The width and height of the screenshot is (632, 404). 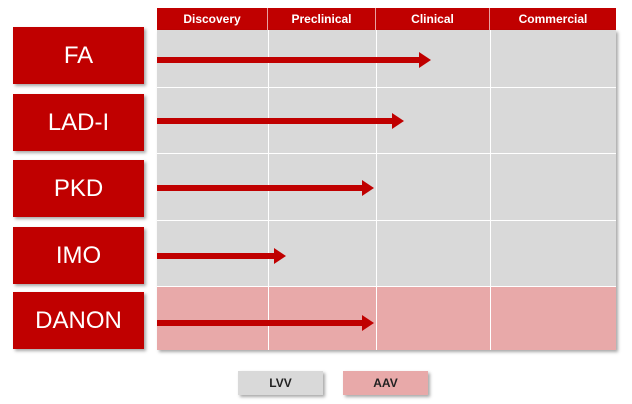 I want to click on progress-arrow-danon, so click(x=265, y=323).